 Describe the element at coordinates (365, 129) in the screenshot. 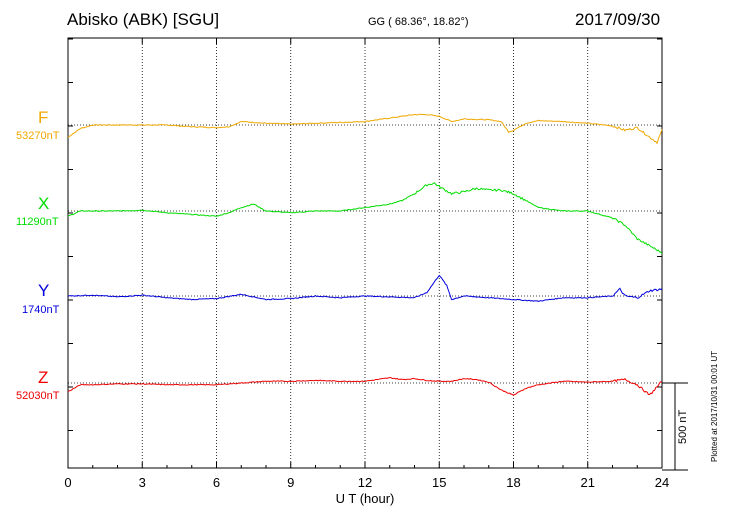

I see `series-line-f` at that location.